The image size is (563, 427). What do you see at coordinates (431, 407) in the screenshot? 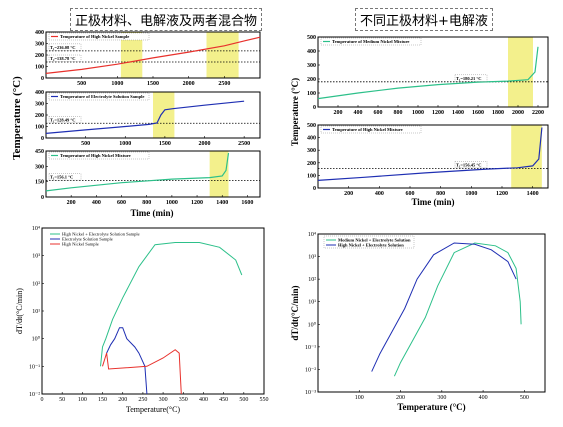
I see `x-axis-label: Temperature (°C)` at bounding box center [431, 407].